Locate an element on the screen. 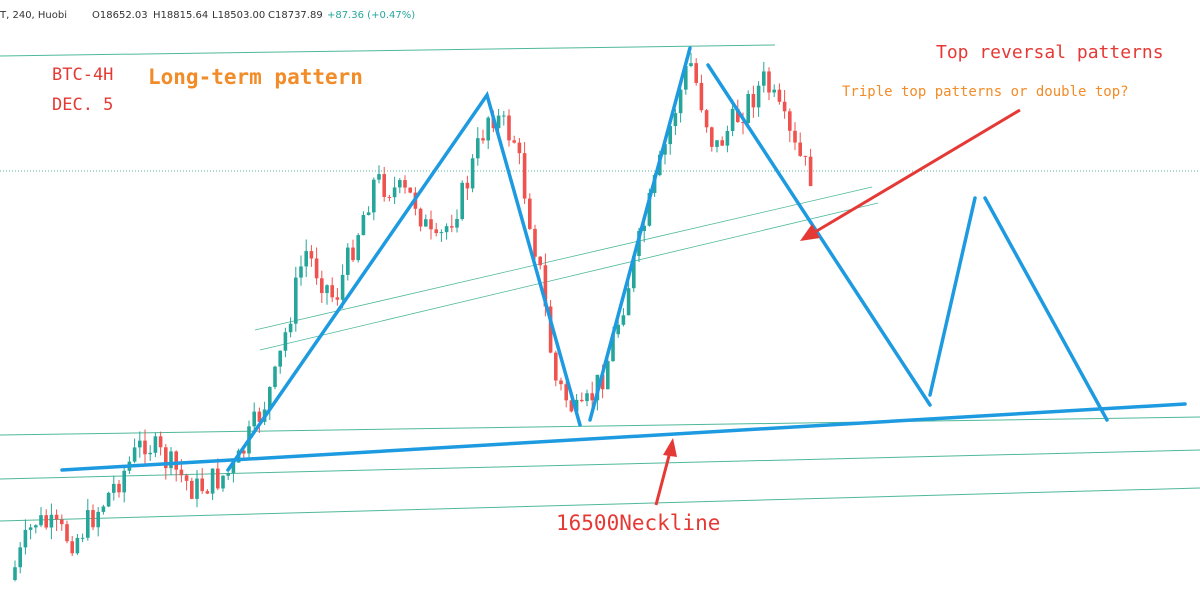 This screenshot has height=614, width=1200. headline: Top reversal patterns is located at coordinates (1050, 52).